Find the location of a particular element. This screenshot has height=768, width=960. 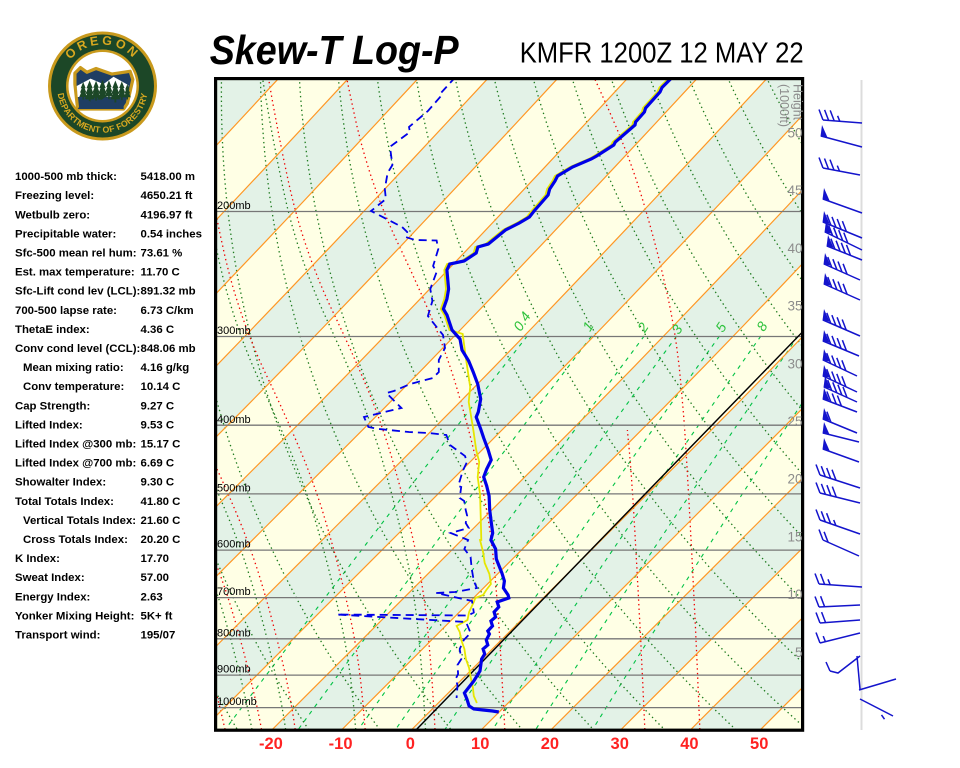

svg-text: Freezing level: is located at coordinates (54, 196).